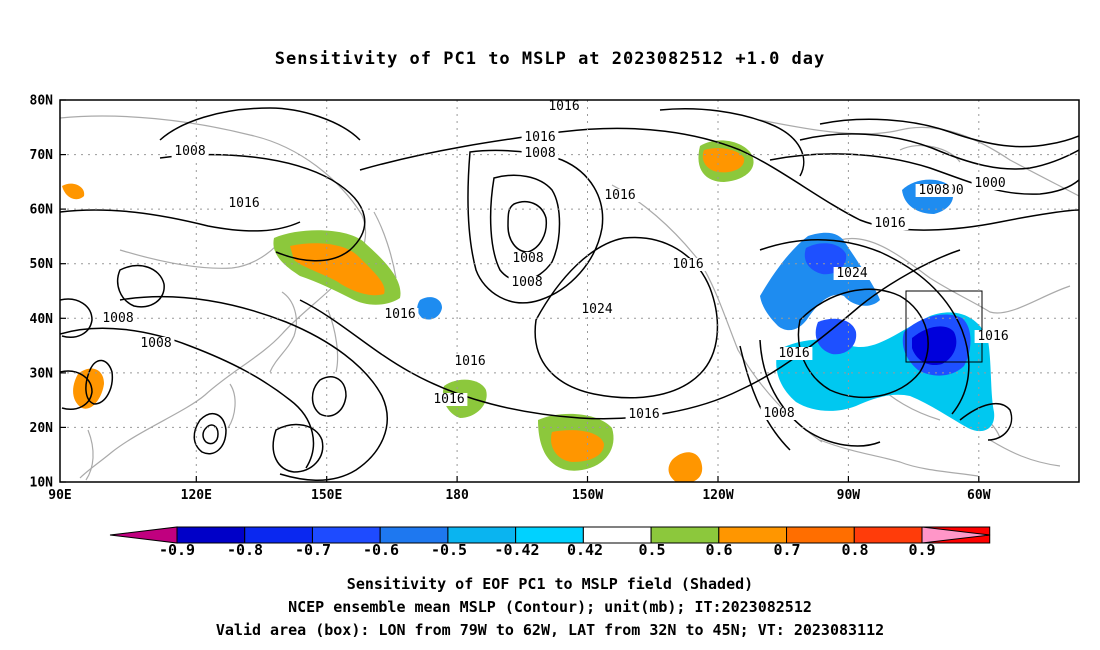 This screenshot has height=650, width=1100. I want to click on valid-area-box, so click(944, 326).